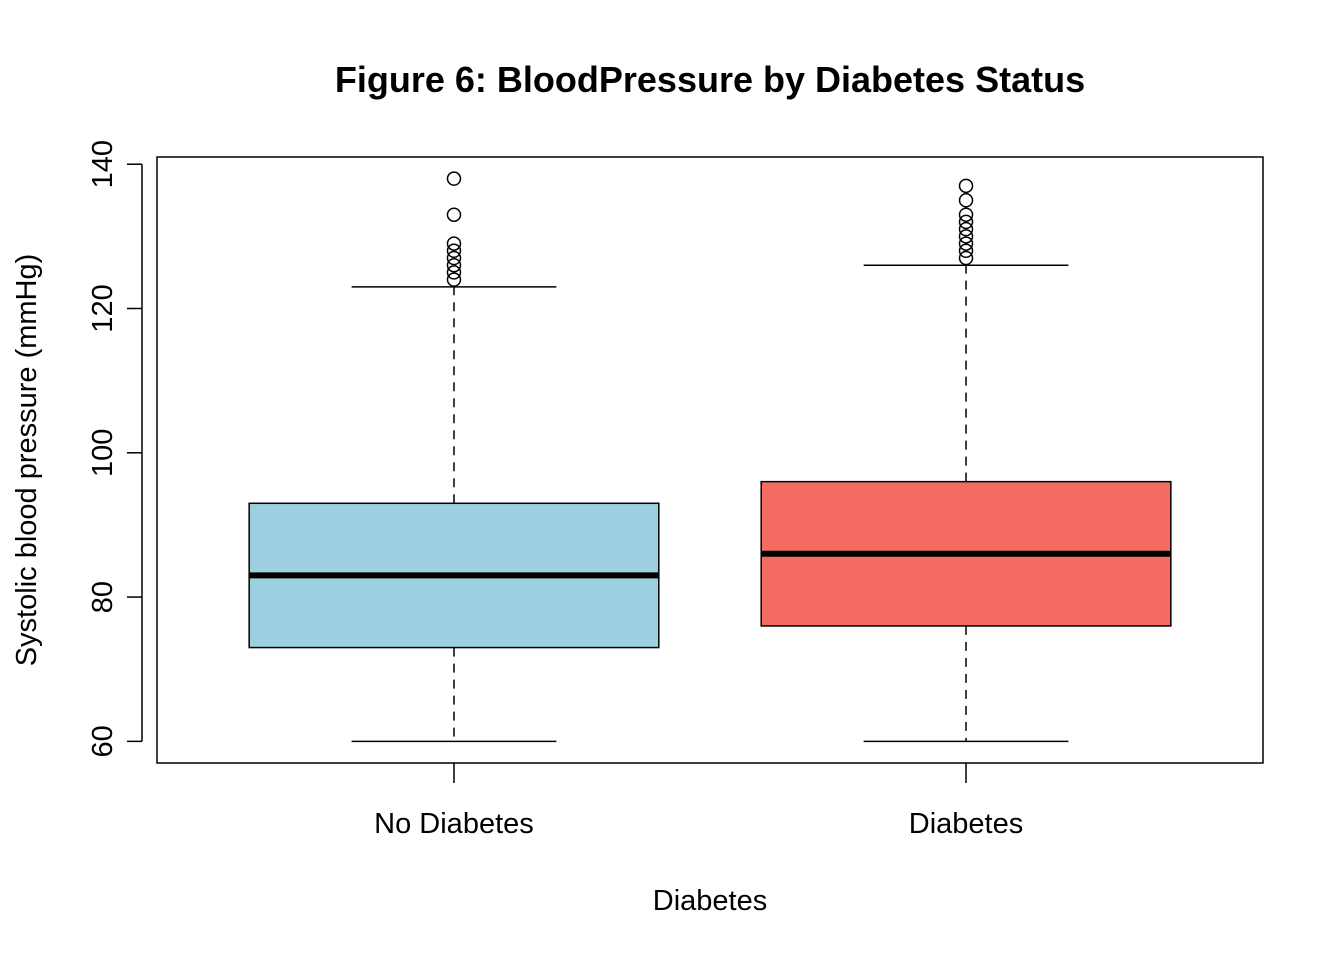  I want to click on y-tick-label: 60, so click(103, 741).